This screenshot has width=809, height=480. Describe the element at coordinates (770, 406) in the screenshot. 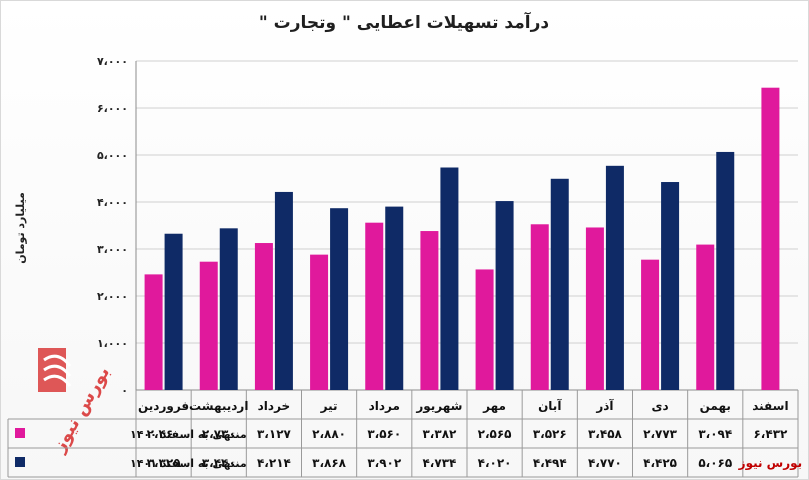

I see `category-label: اسفند` at that location.